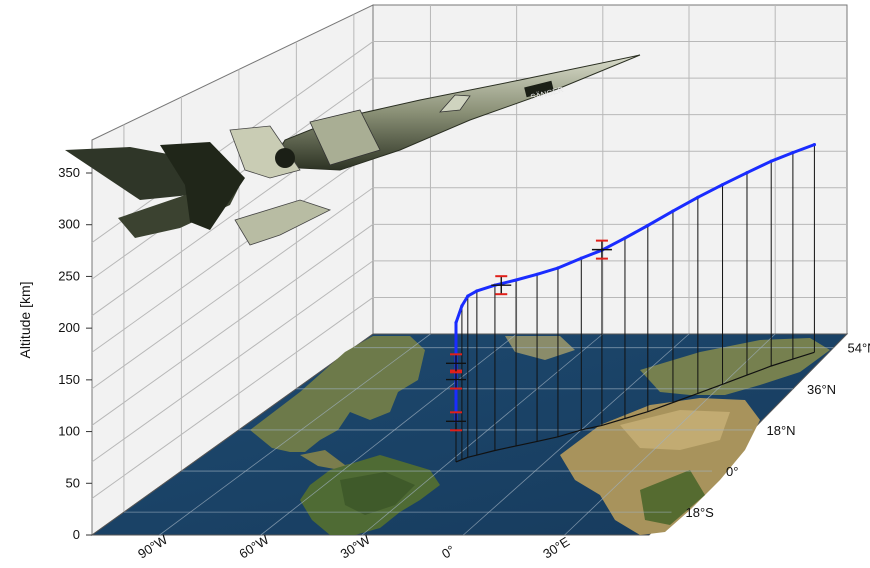 The width and height of the screenshot is (870, 568). What do you see at coordinates (69, 431) in the screenshot?
I see `y-tick-label: 100` at bounding box center [69, 431].